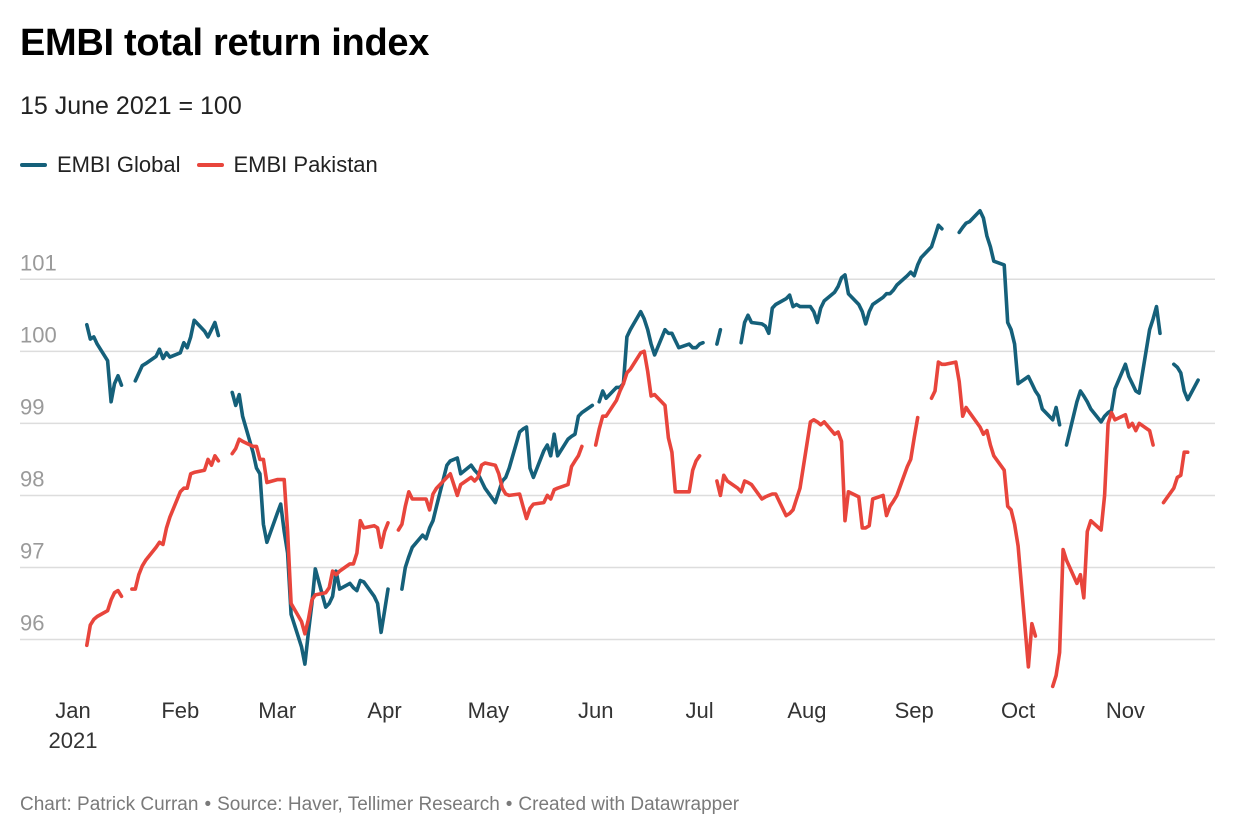 The height and width of the screenshot is (840, 1240). I want to click on footer-source: Source: Haver, Tellimer Research, so click(358, 804).